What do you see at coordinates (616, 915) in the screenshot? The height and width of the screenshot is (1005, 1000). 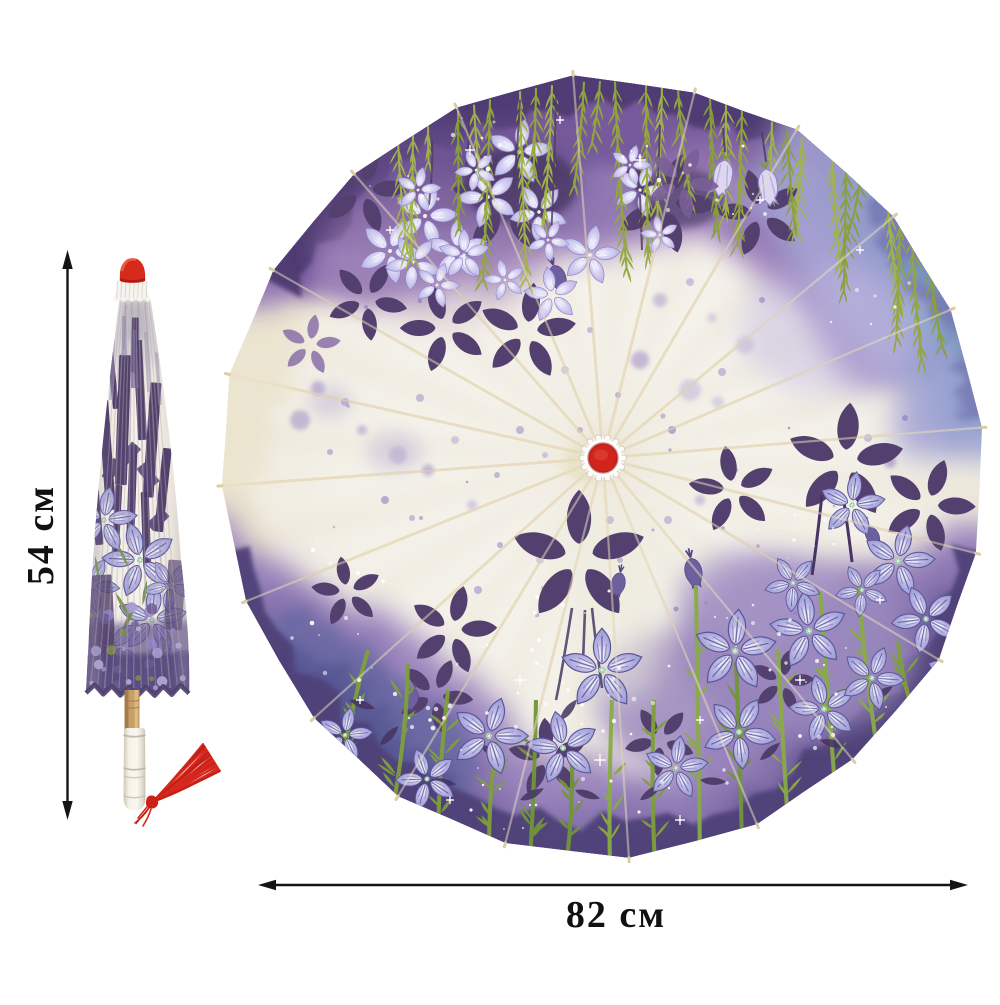 I see `svg-text: 82 см` at bounding box center [616, 915].